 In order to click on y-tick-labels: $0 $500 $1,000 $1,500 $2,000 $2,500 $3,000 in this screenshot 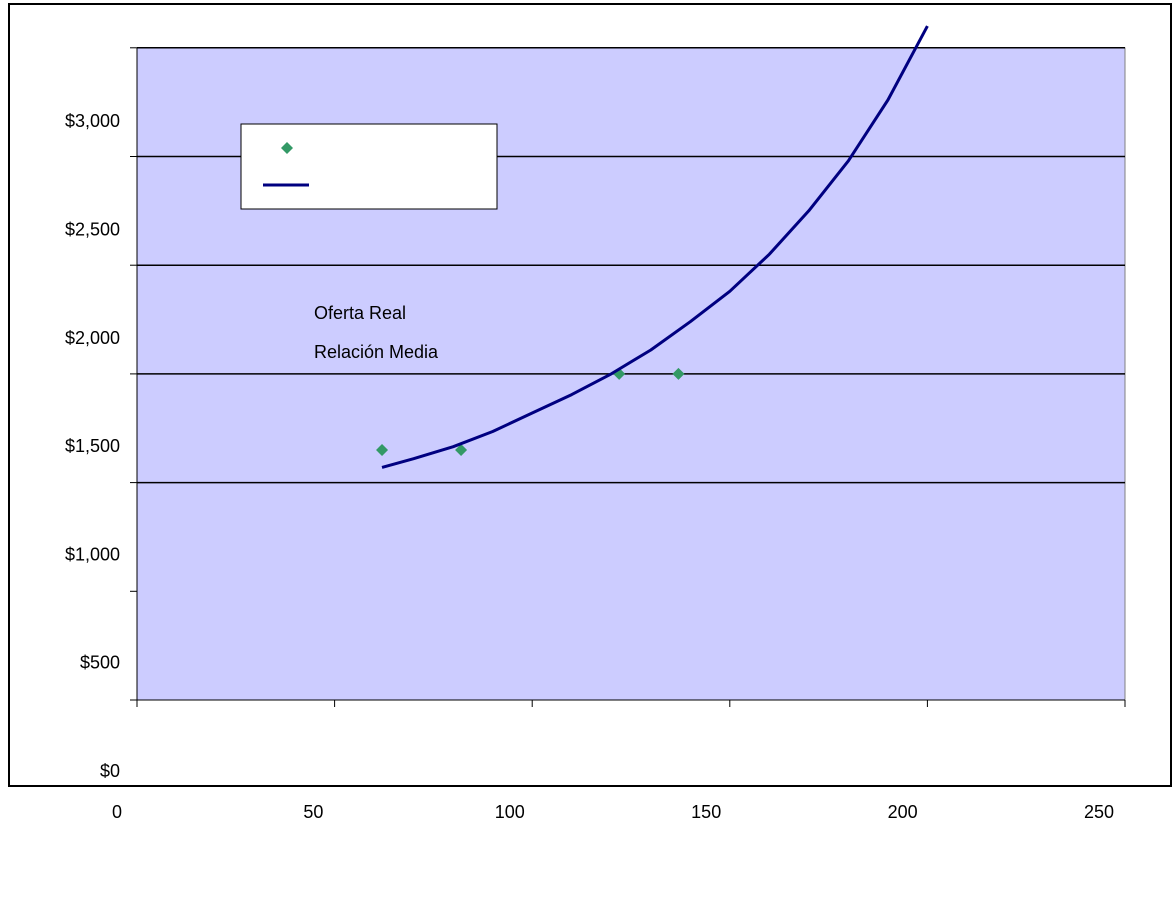, I will do `click(92, 446)`.